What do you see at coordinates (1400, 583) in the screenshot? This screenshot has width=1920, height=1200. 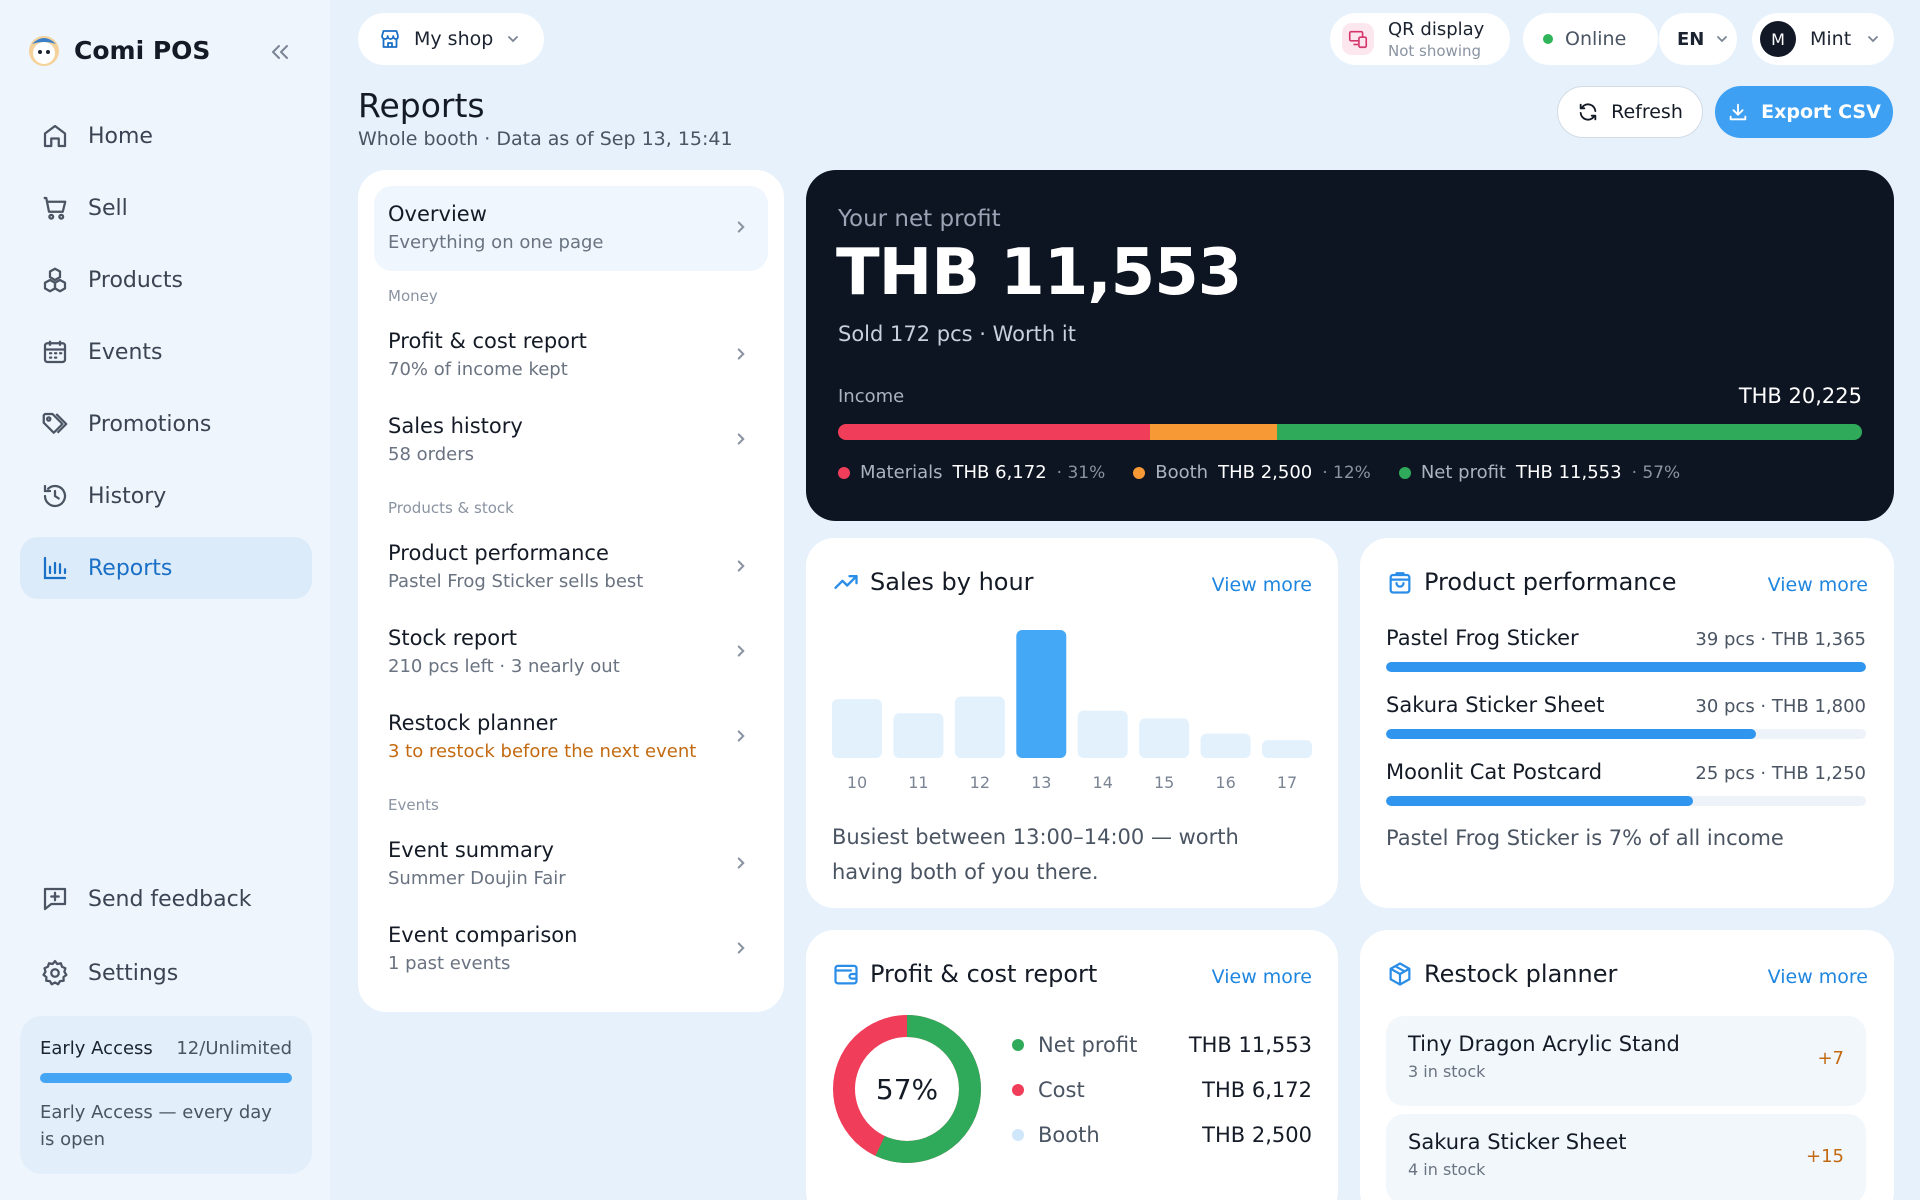 I see `shopping-bag-icon` at bounding box center [1400, 583].